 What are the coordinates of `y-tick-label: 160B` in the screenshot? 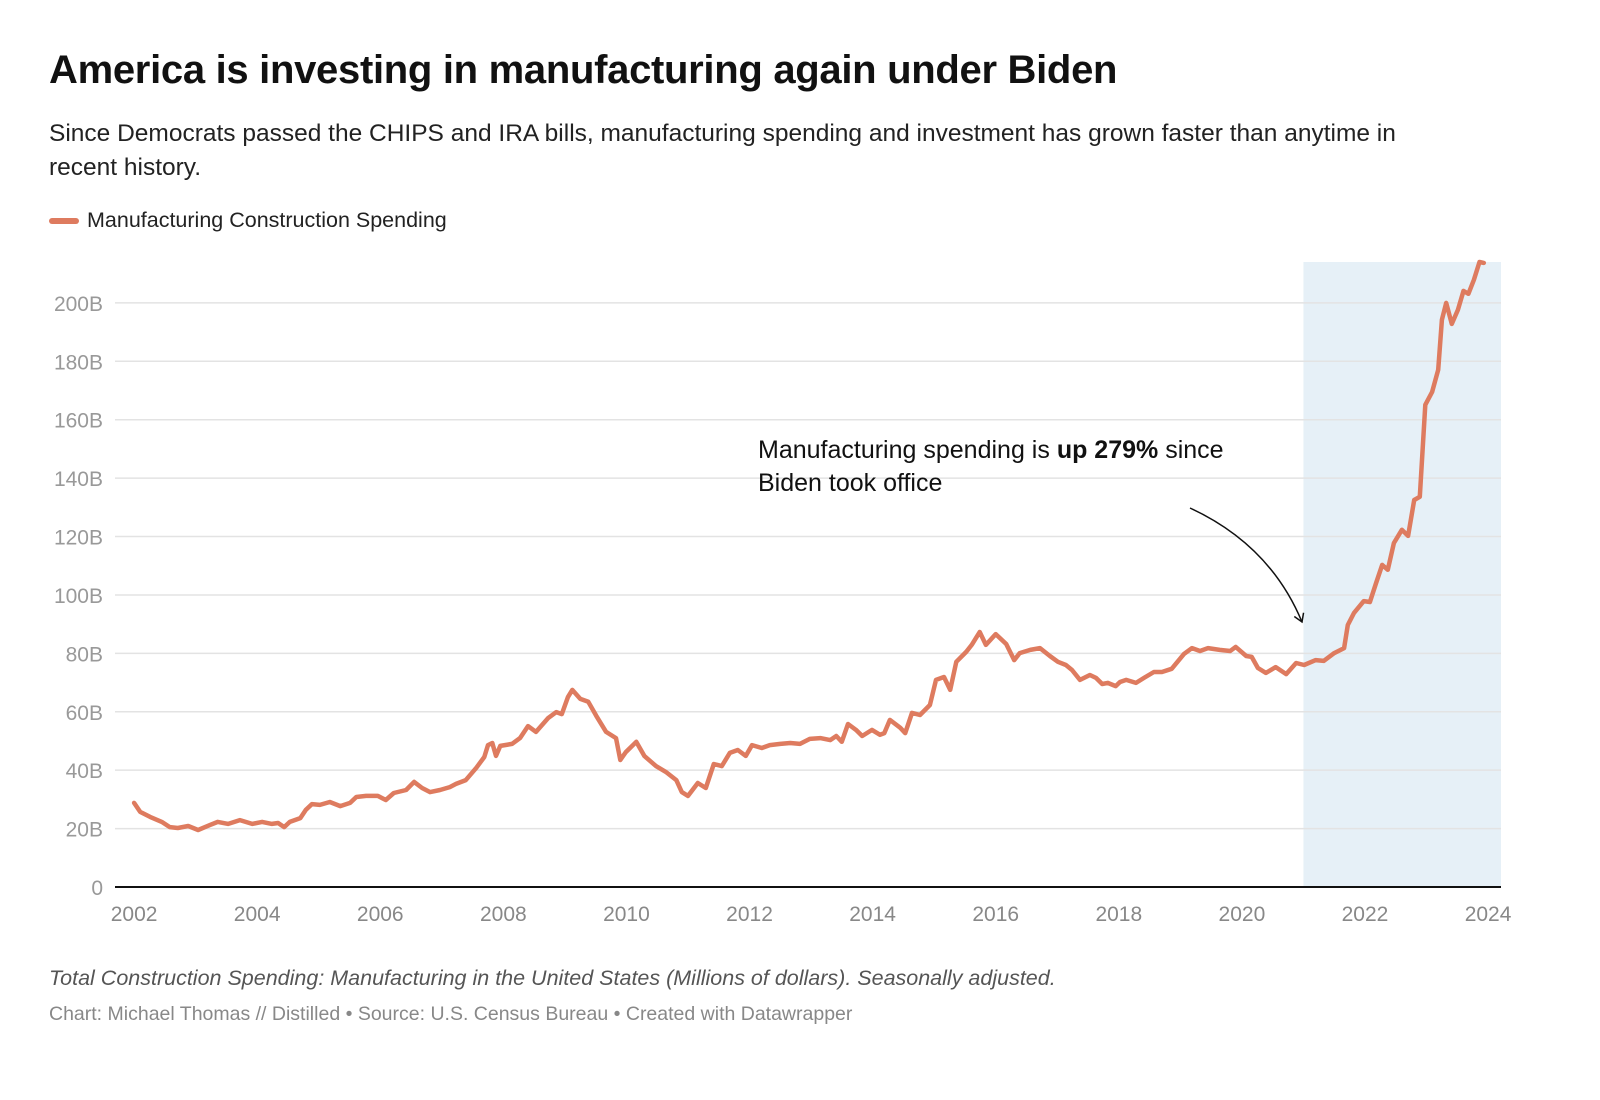 It's located at (78, 421).